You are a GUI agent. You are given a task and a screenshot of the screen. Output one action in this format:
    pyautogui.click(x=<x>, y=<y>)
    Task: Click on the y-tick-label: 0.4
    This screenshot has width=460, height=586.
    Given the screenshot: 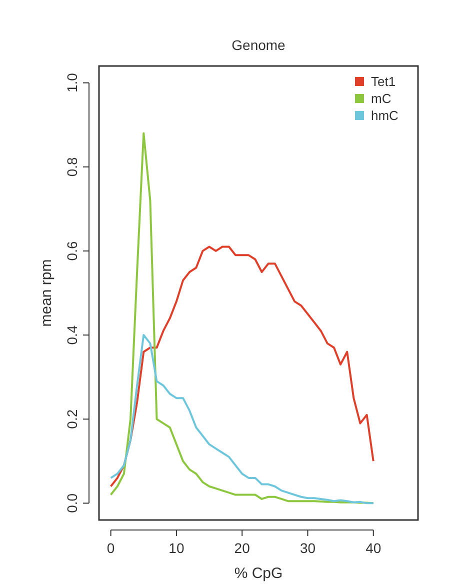 What is the action you would take?
    pyautogui.click(x=72, y=335)
    